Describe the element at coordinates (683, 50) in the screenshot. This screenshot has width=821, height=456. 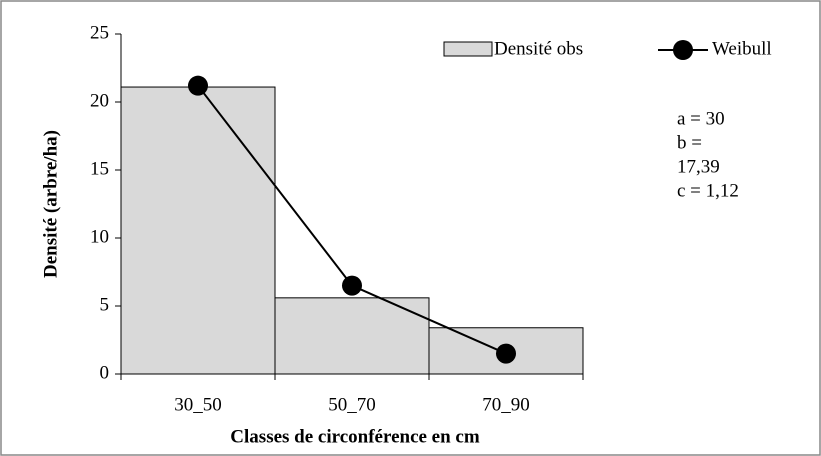
I see `legend-marker` at that location.